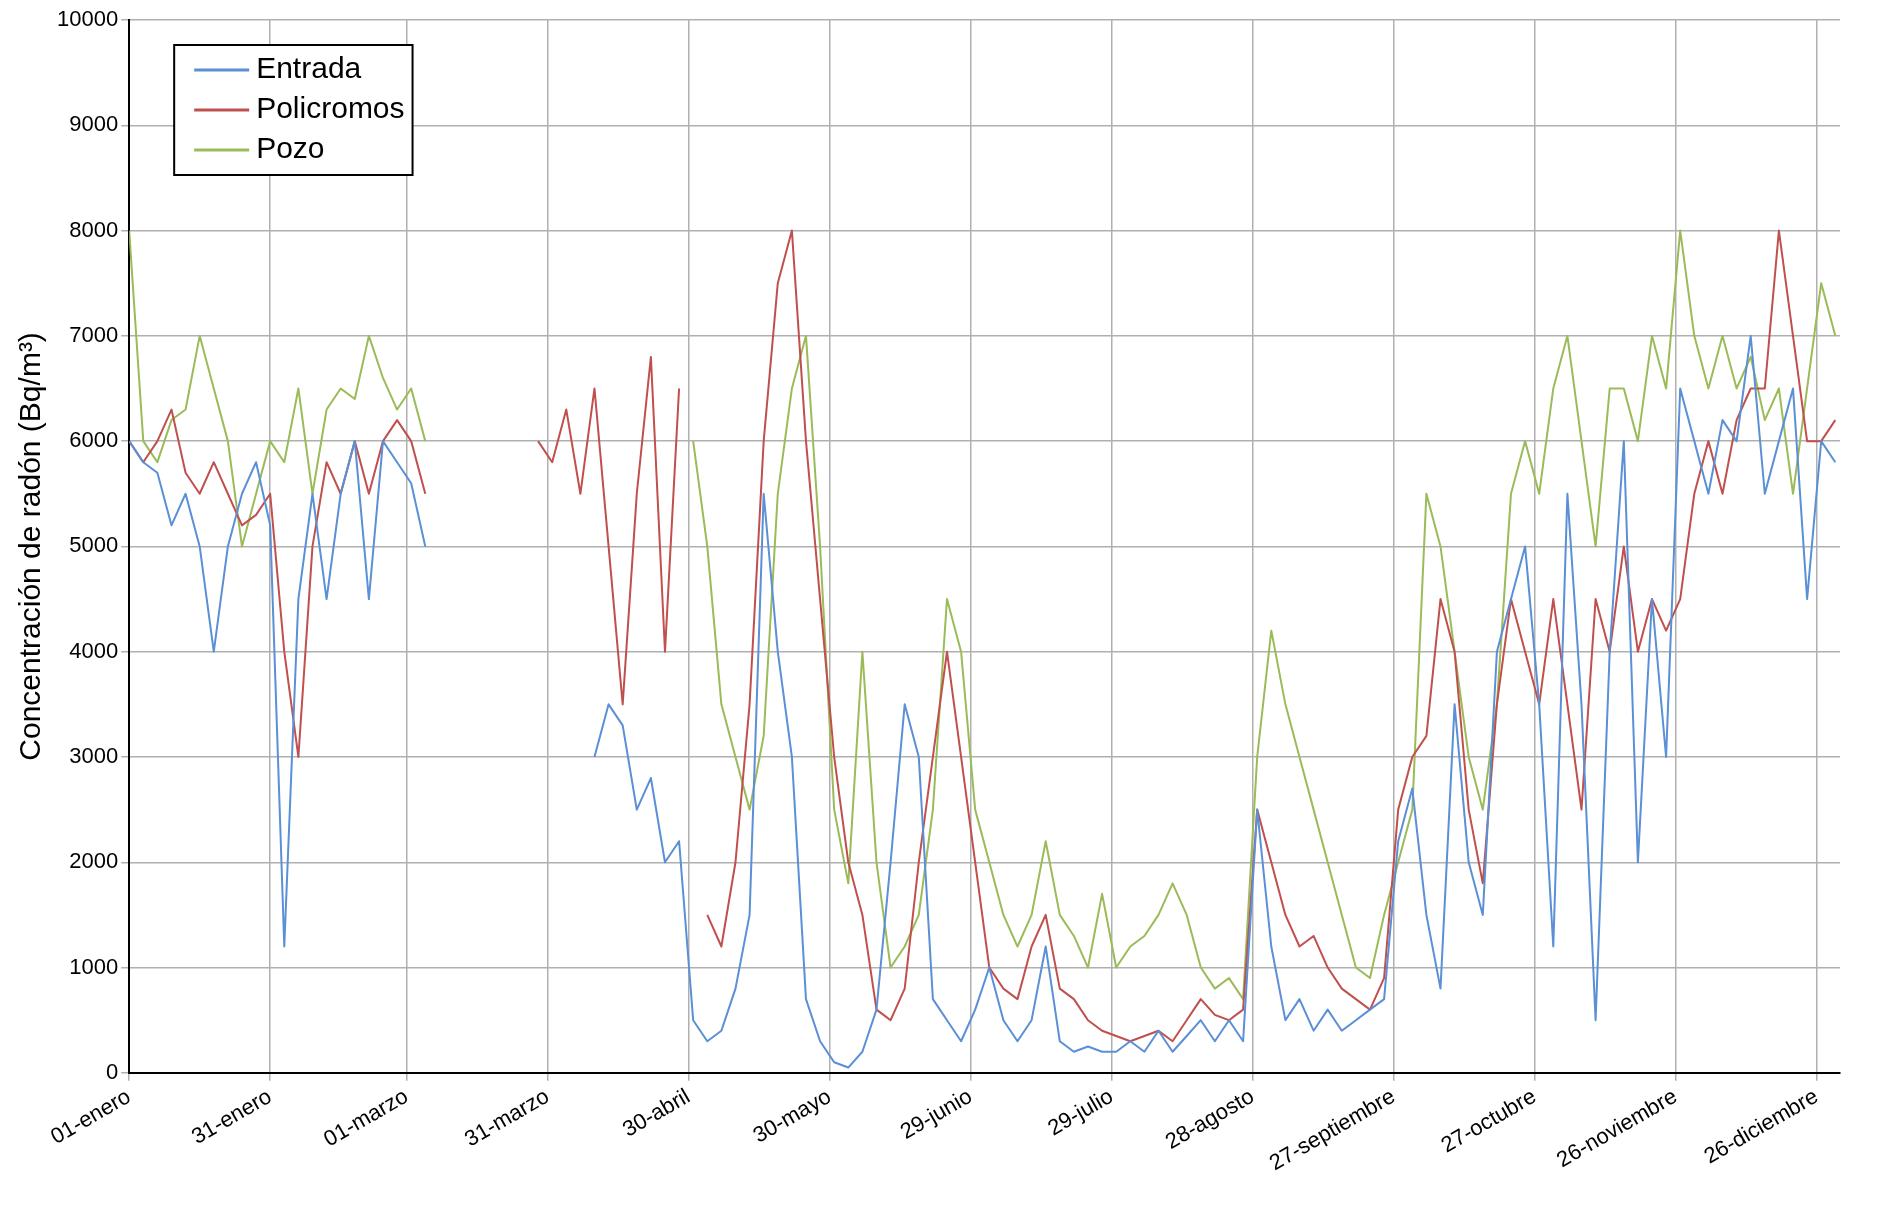 The width and height of the screenshot is (1904, 1216). Describe the element at coordinates (30, 546) in the screenshot. I see `y-axis-title: Concentración de radón (Bq/m³)` at that location.